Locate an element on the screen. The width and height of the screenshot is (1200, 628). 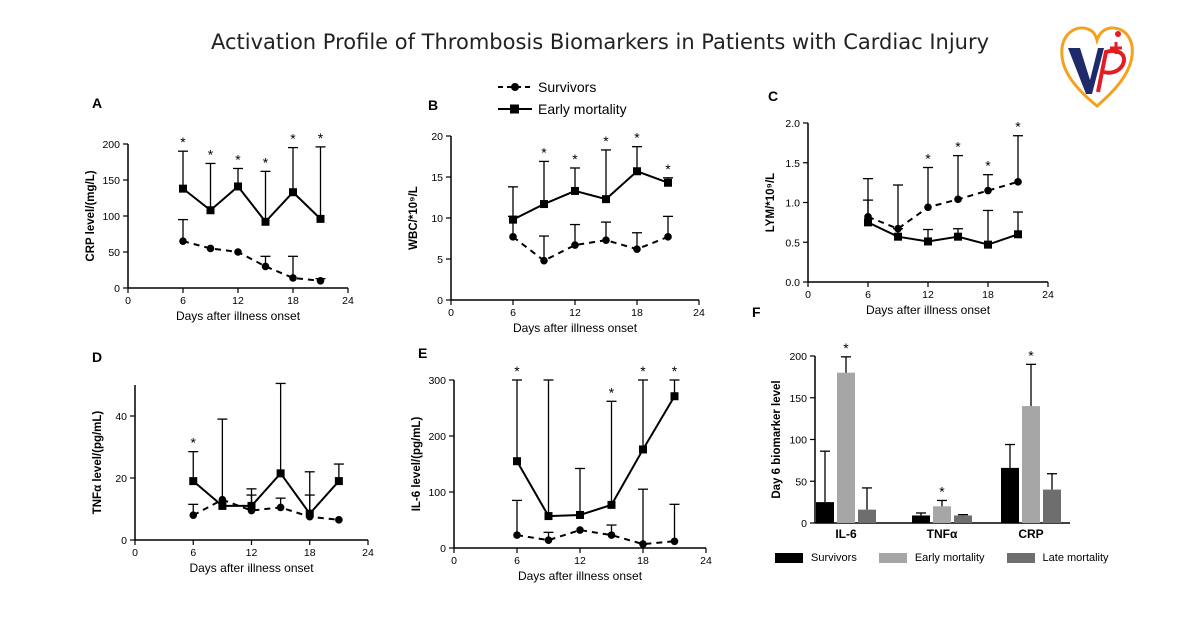
panel-e-x-tick-label: 18 is located at coordinates (643, 561).